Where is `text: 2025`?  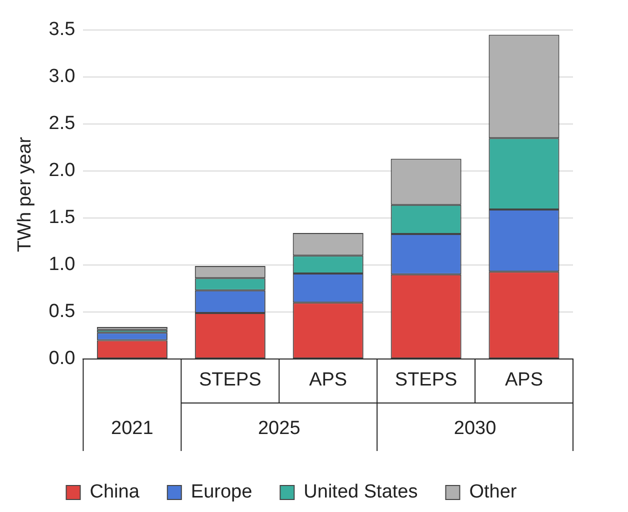
text: 2025 is located at coordinates (279, 429).